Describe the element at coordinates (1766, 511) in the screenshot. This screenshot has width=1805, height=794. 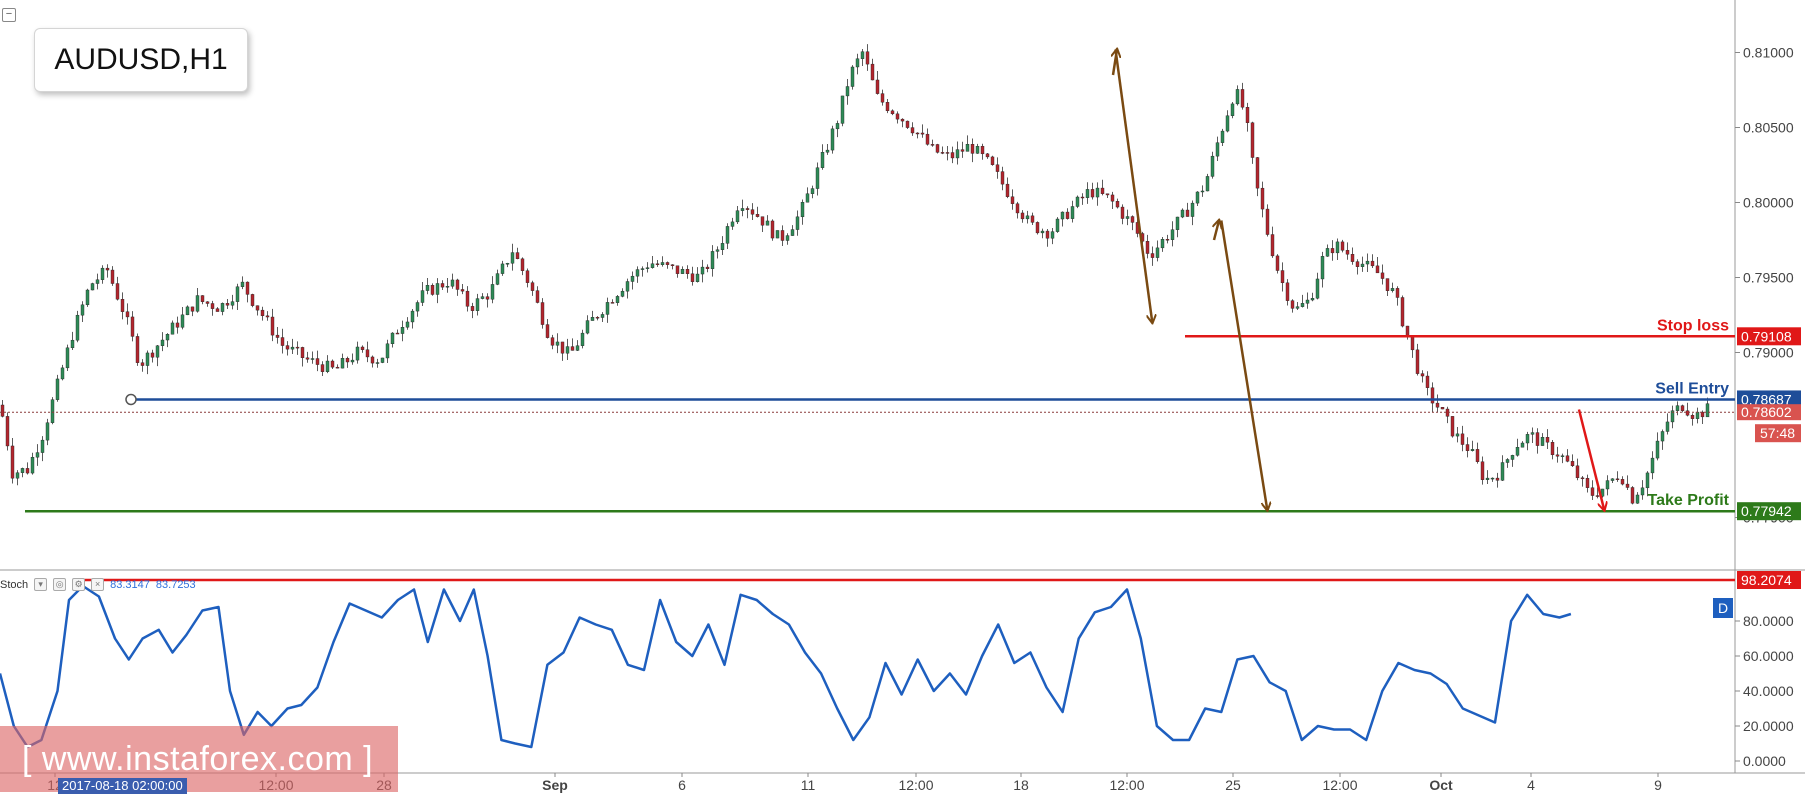
I see `level-price-text: 0.77942` at that location.